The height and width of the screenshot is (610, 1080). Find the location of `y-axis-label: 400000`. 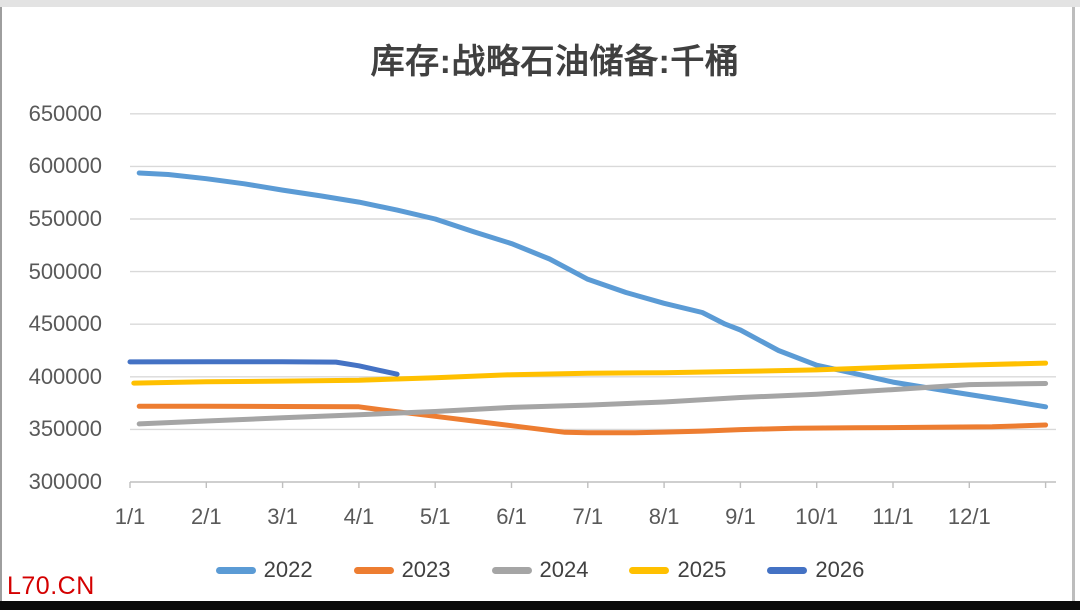

y-axis-label: 400000 is located at coordinates (65, 376).